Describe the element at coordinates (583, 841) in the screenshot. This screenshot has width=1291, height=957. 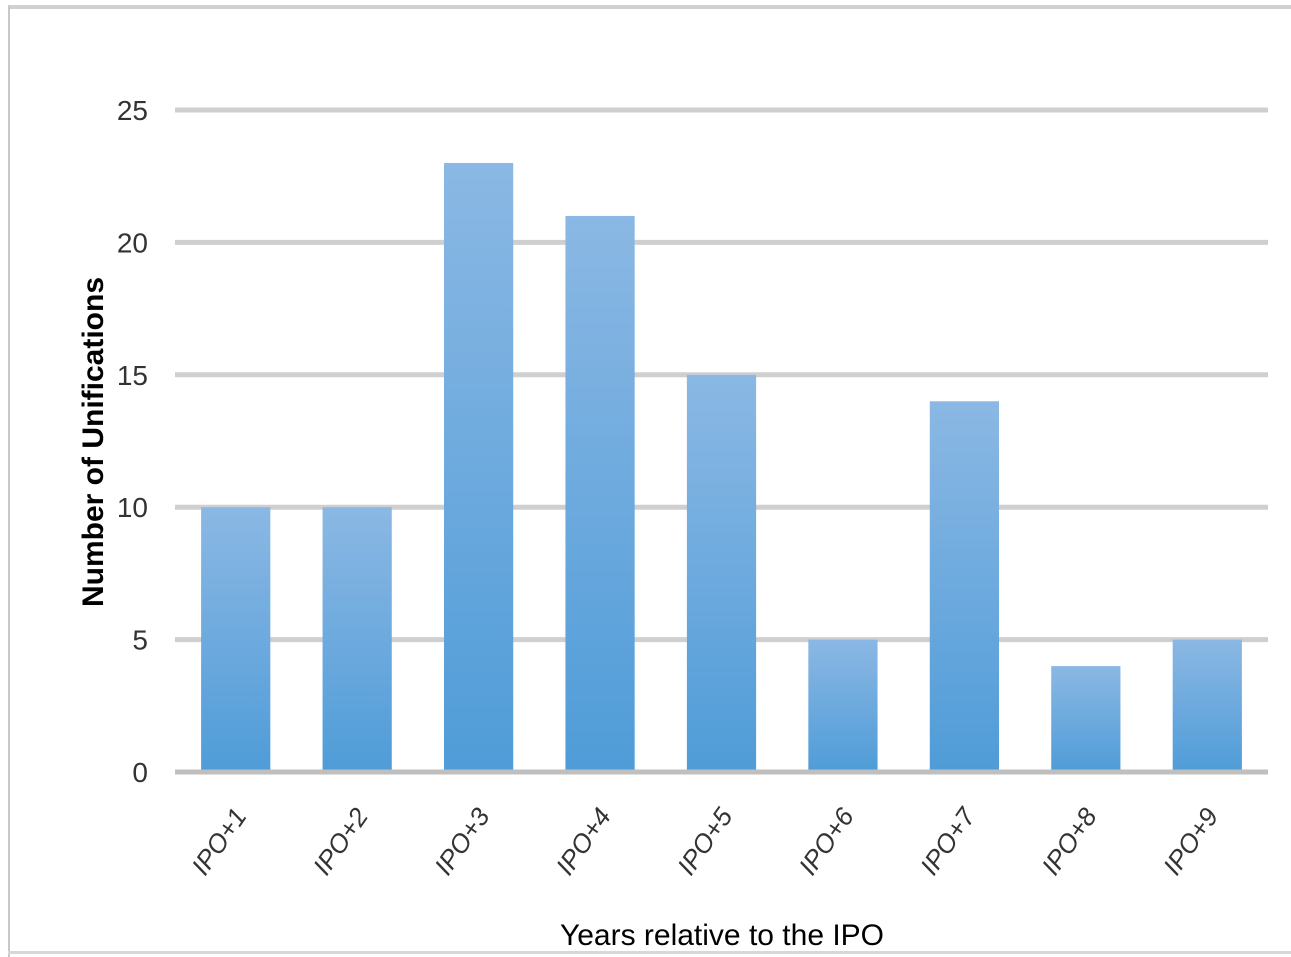
I see `x-tick-label: IPO+4` at that location.